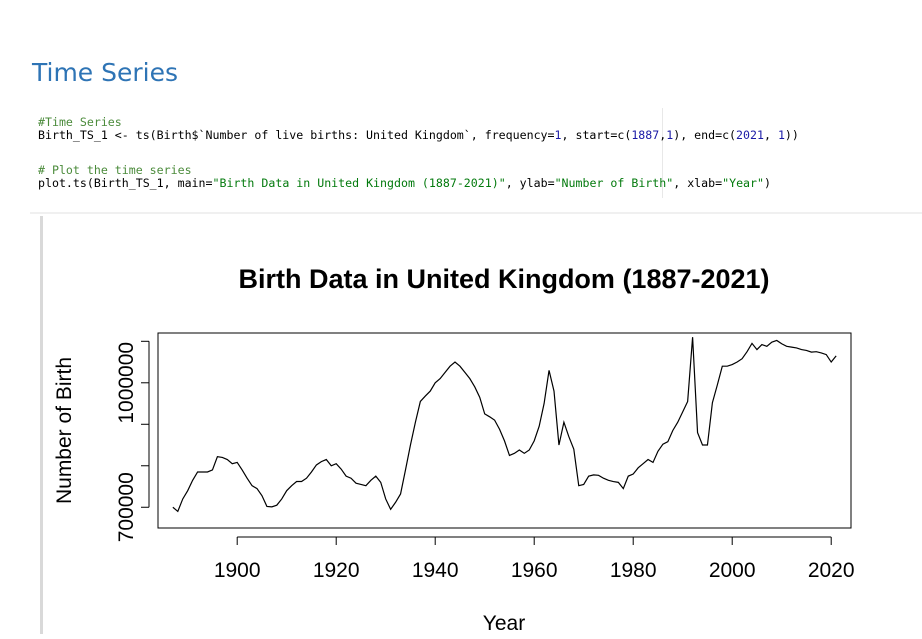 The width and height of the screenshot is (922, 639). Describe the element at coordinates (530, 183) in the screenshot. I see `code-token: , ylab=` at that location.